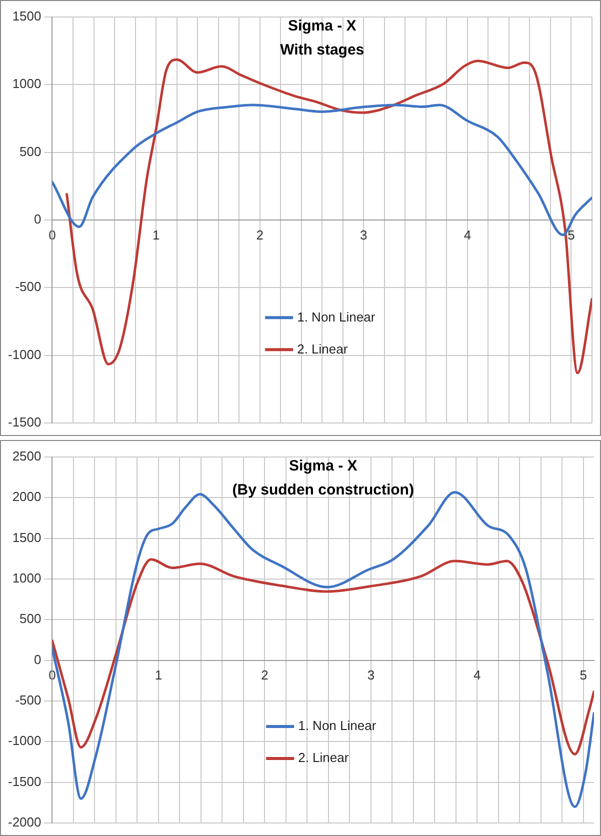  I want to click on text: (By sudden construction), so click(323, 490).